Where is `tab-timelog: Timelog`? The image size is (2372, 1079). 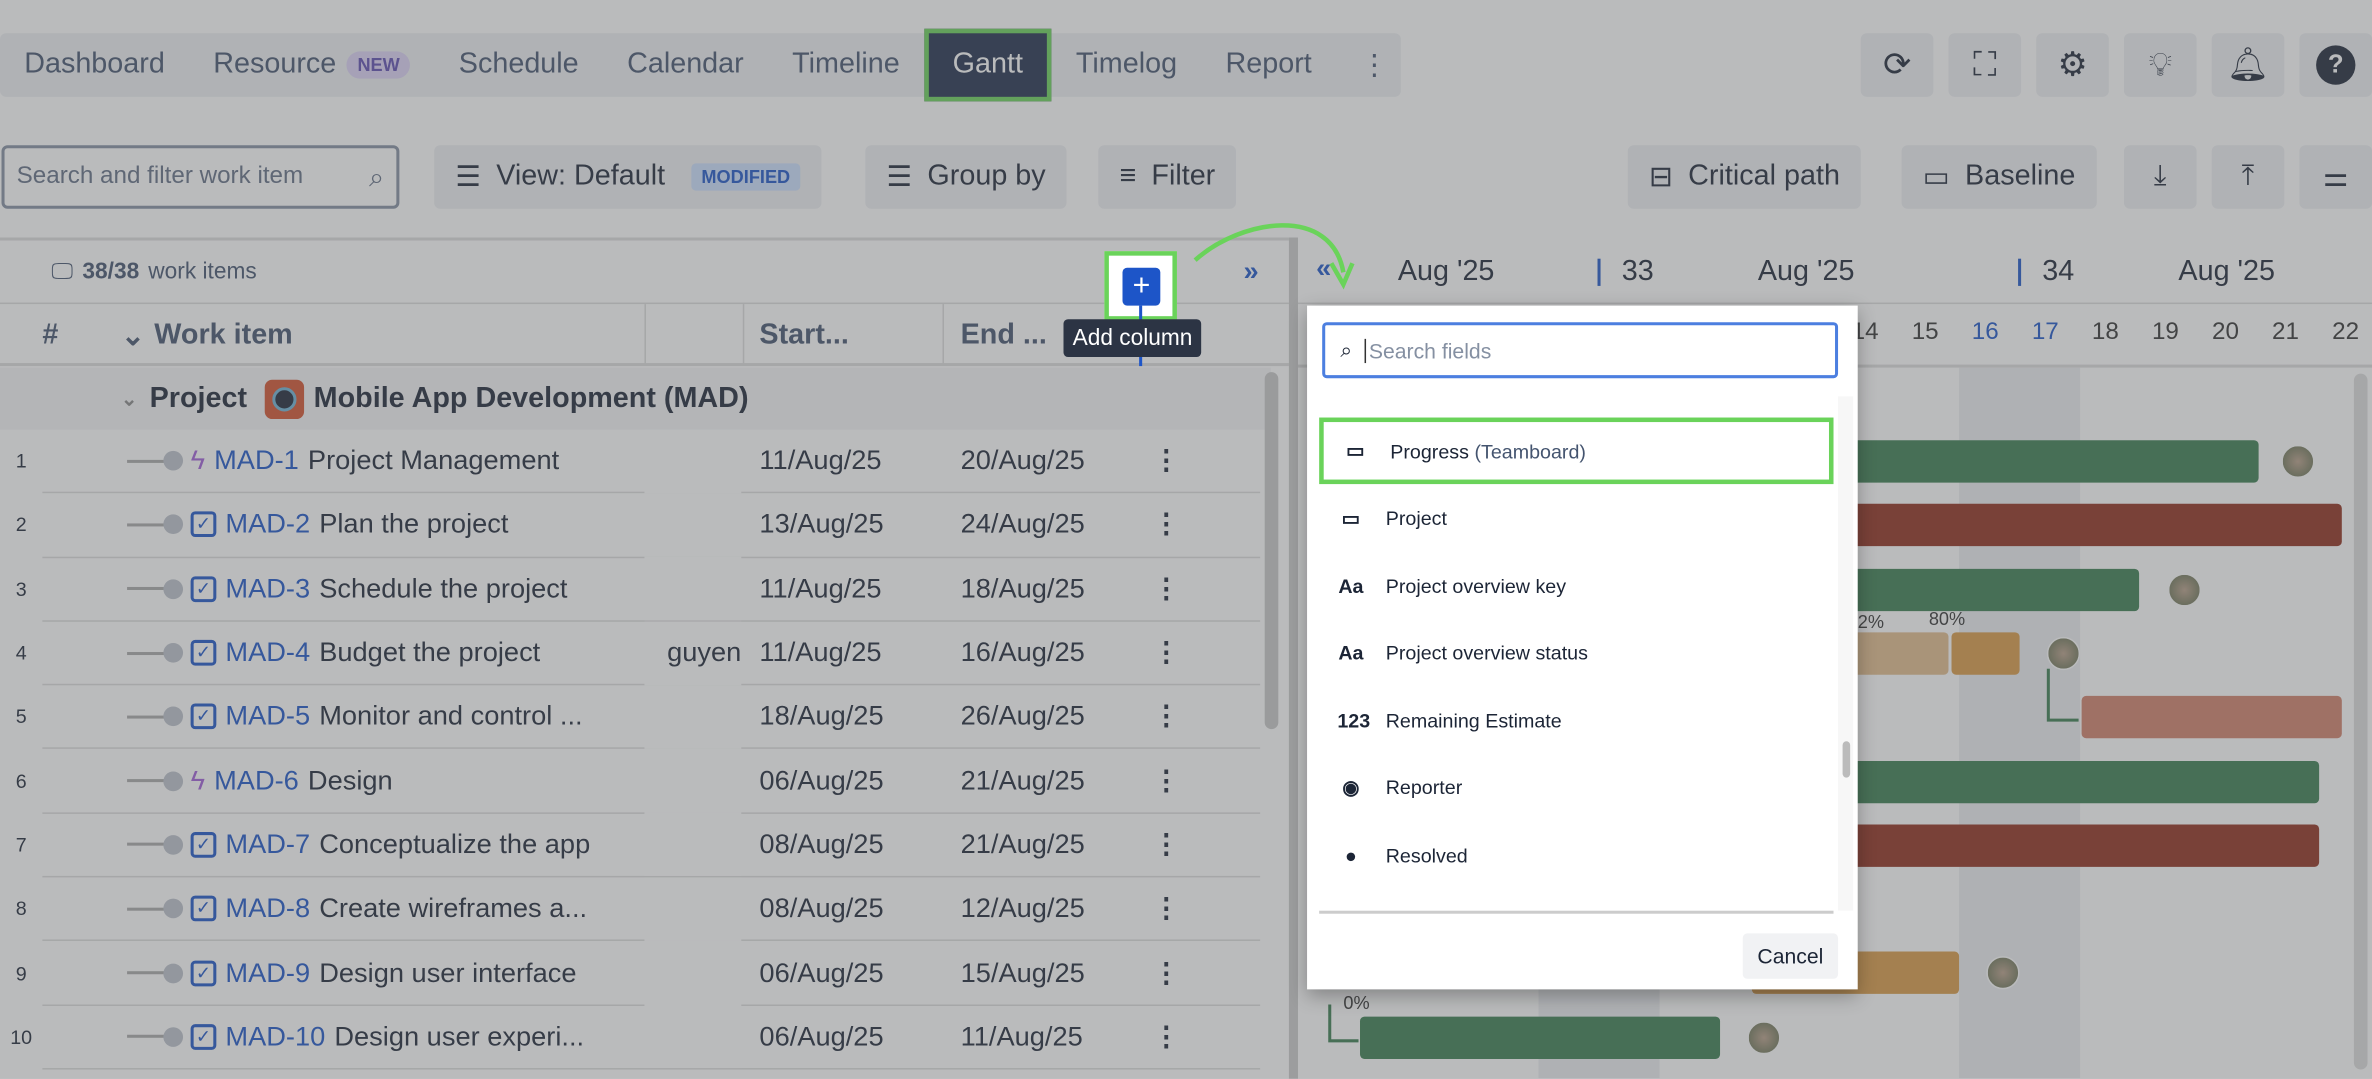 tab-timelog: Timelog is located at coordinates (1126, 64).